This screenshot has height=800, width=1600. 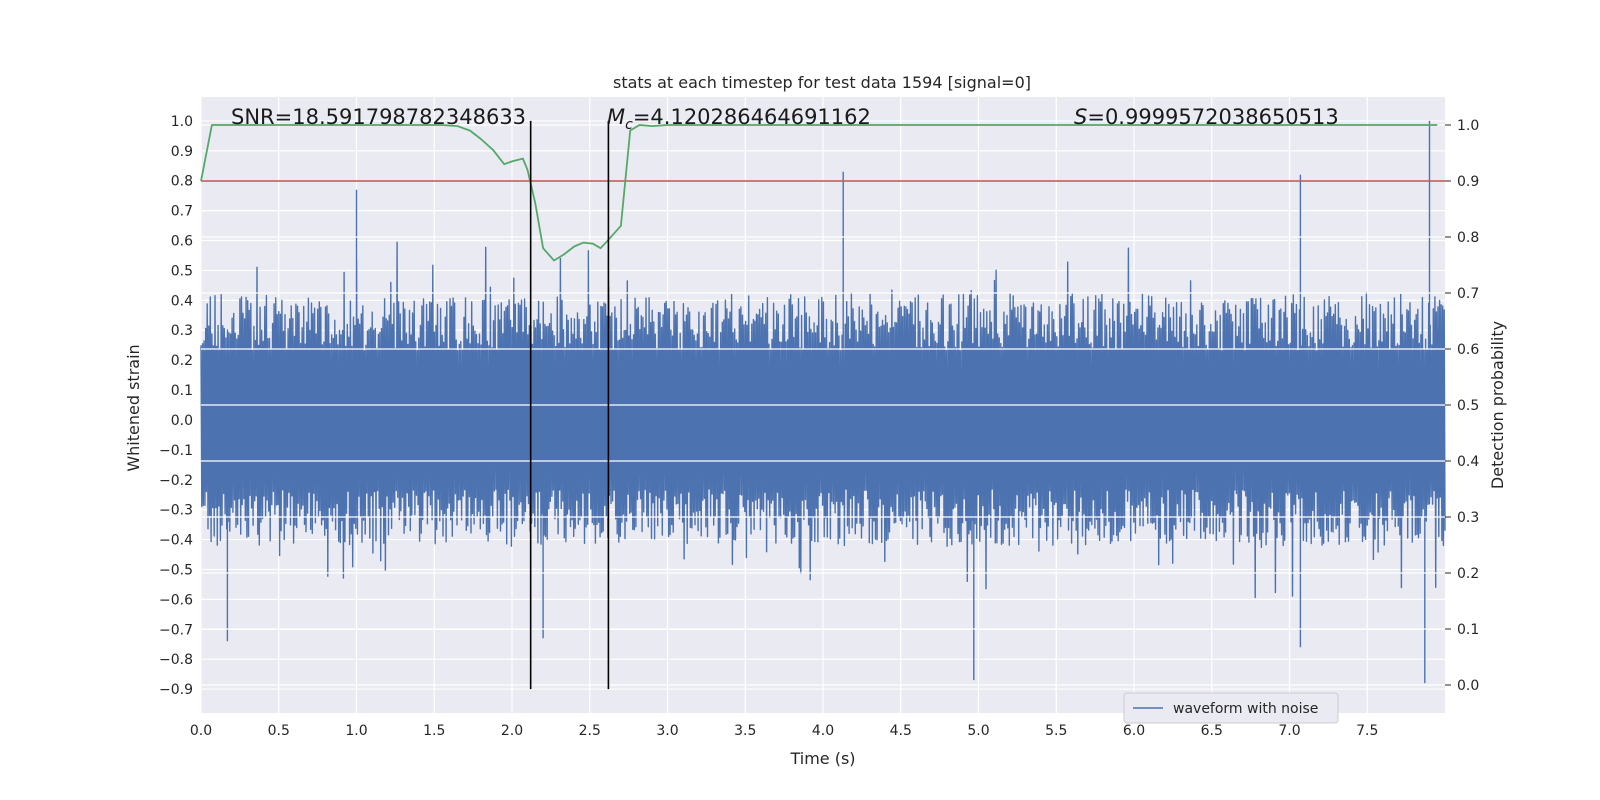 I want to click on x-tick-label: 7.5, so click(x=1367, y=731).